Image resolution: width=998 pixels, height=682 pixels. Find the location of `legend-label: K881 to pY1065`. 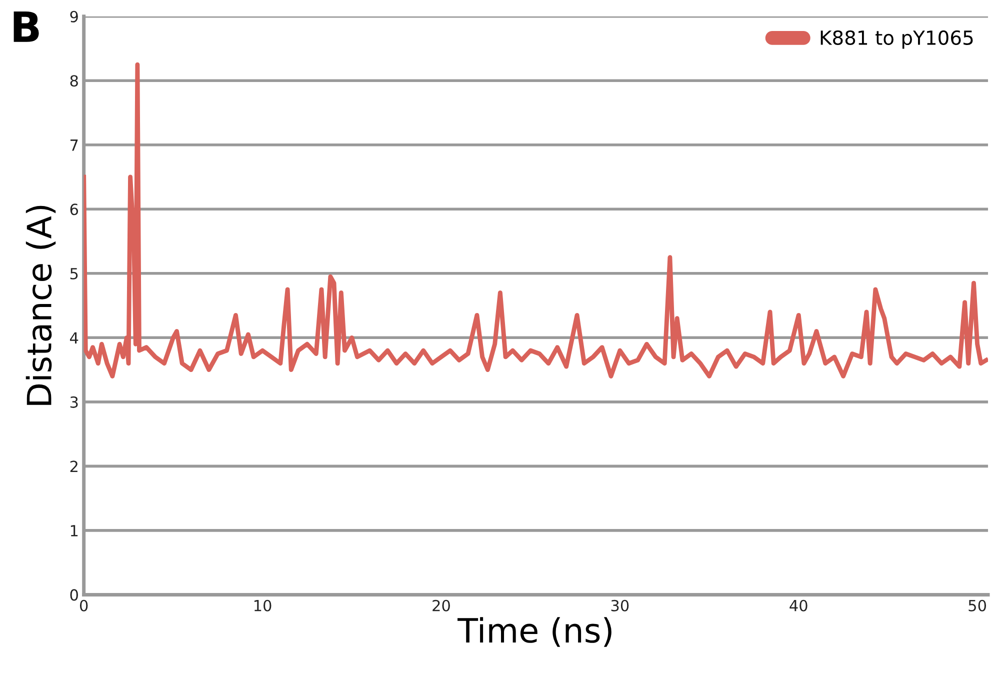

legend-label: K881 to pY1065 is located at coordinates (896, 39).